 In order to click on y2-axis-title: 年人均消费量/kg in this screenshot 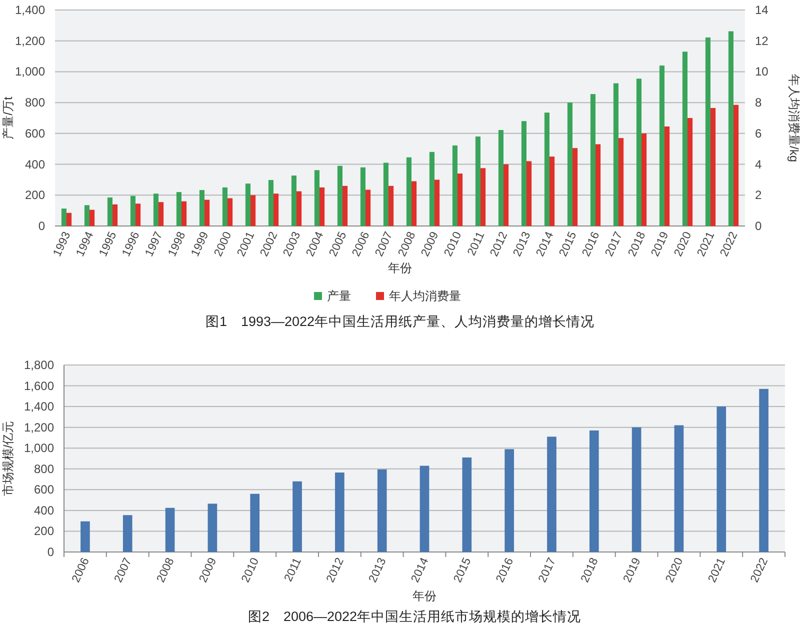, I will do `click(793, 118)`.